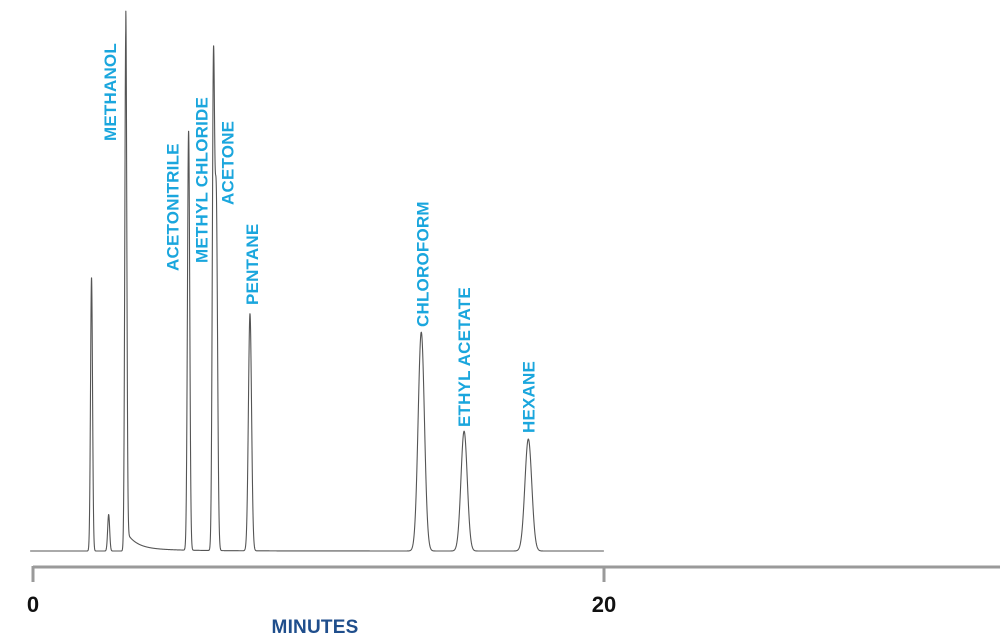 Image resolution: width=1000 pixels, height=641 pixels. I want to click on x-tick-label: 20, so click(604, 604).